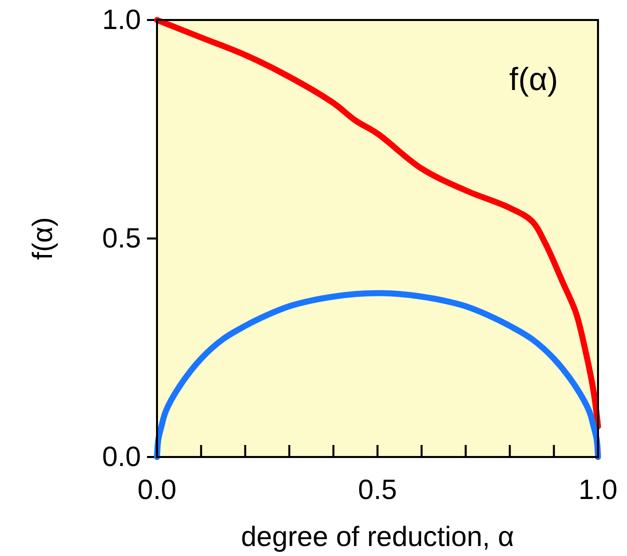  Describe the element at coordinates (377, 489) in the screenshot. I see `x-tick-label: 0.5` at that location.